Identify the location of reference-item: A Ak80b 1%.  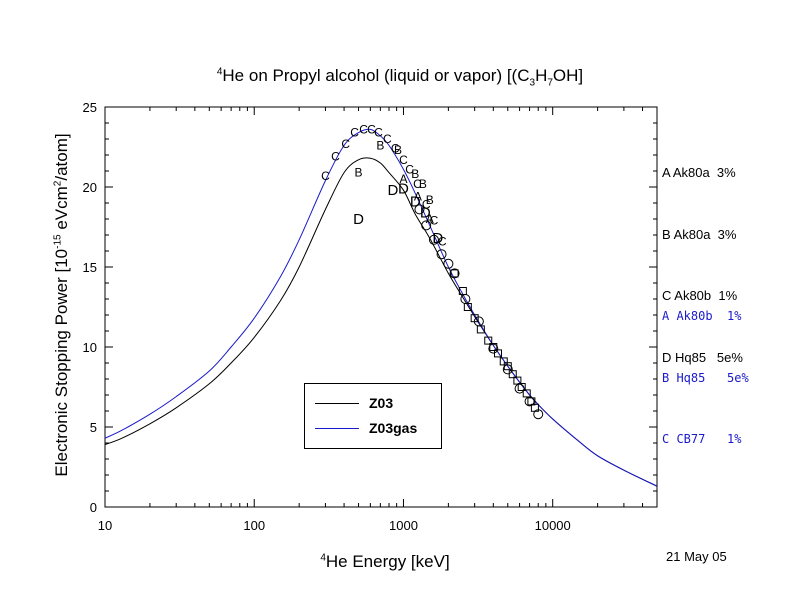
(702, 316).